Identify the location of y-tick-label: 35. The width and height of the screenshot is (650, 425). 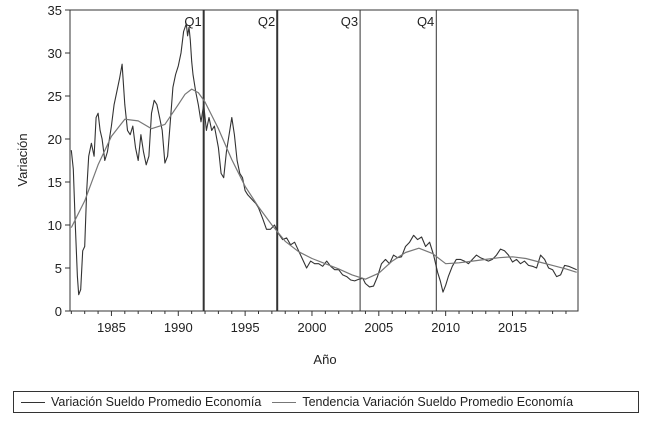
(55, 10).